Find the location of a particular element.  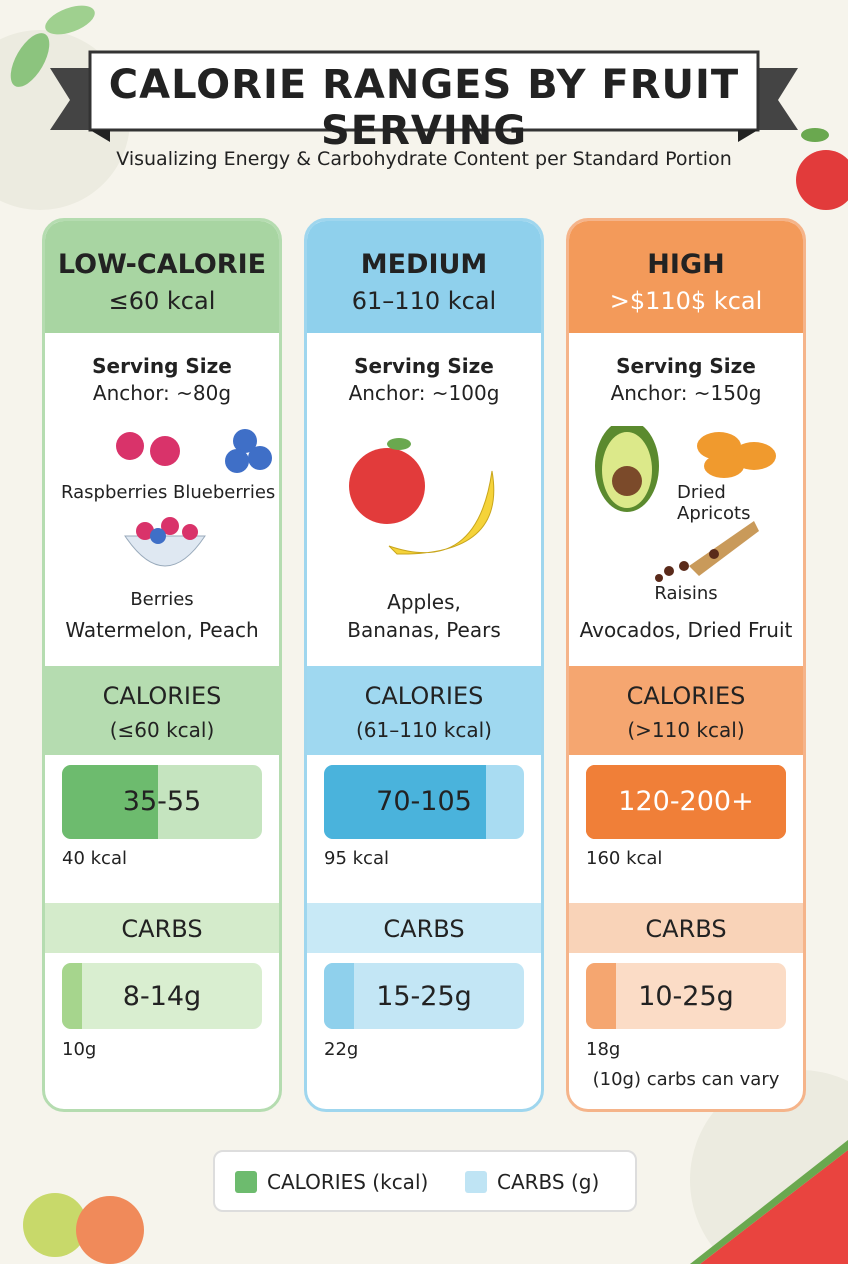

calories-range: (61–110 kcal) is located at coordinates (424, 730).